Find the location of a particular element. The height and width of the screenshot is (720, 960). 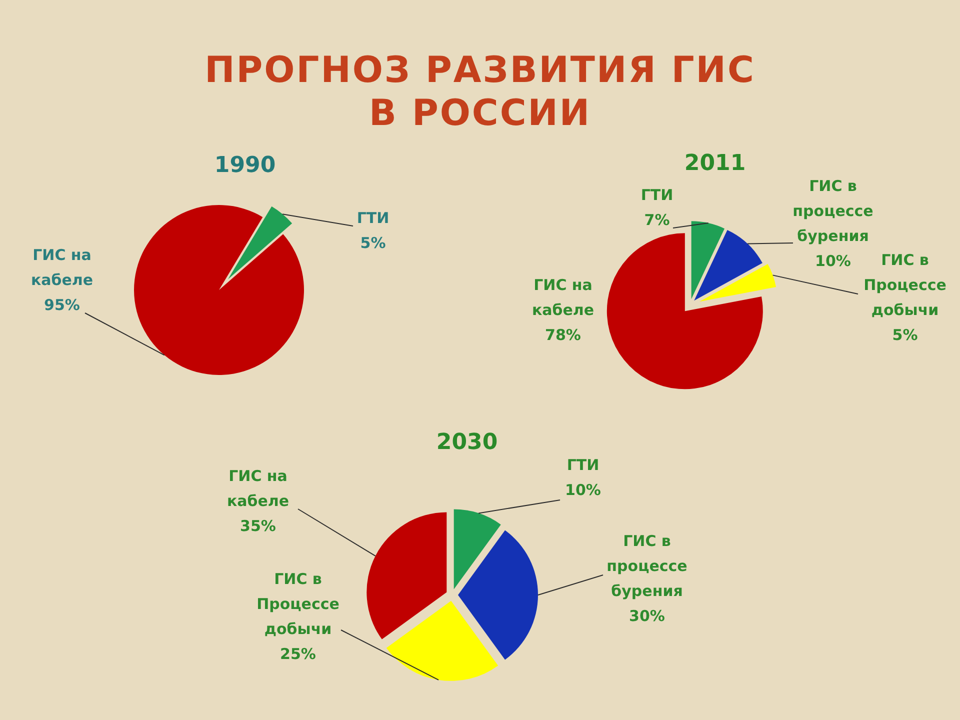

data-label: 78% is located at coordinates (563, 335).